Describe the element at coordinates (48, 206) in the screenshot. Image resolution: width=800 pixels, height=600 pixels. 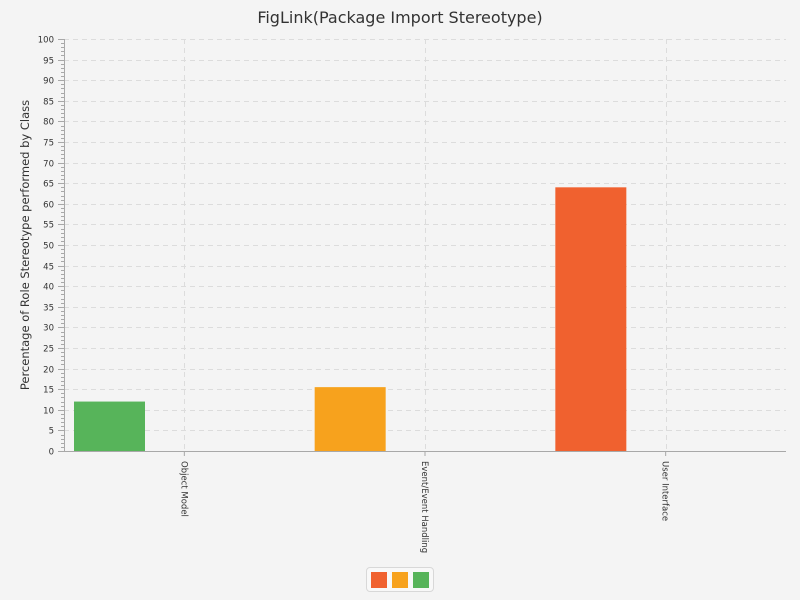
I see `y-tick-label: 60` at that location.